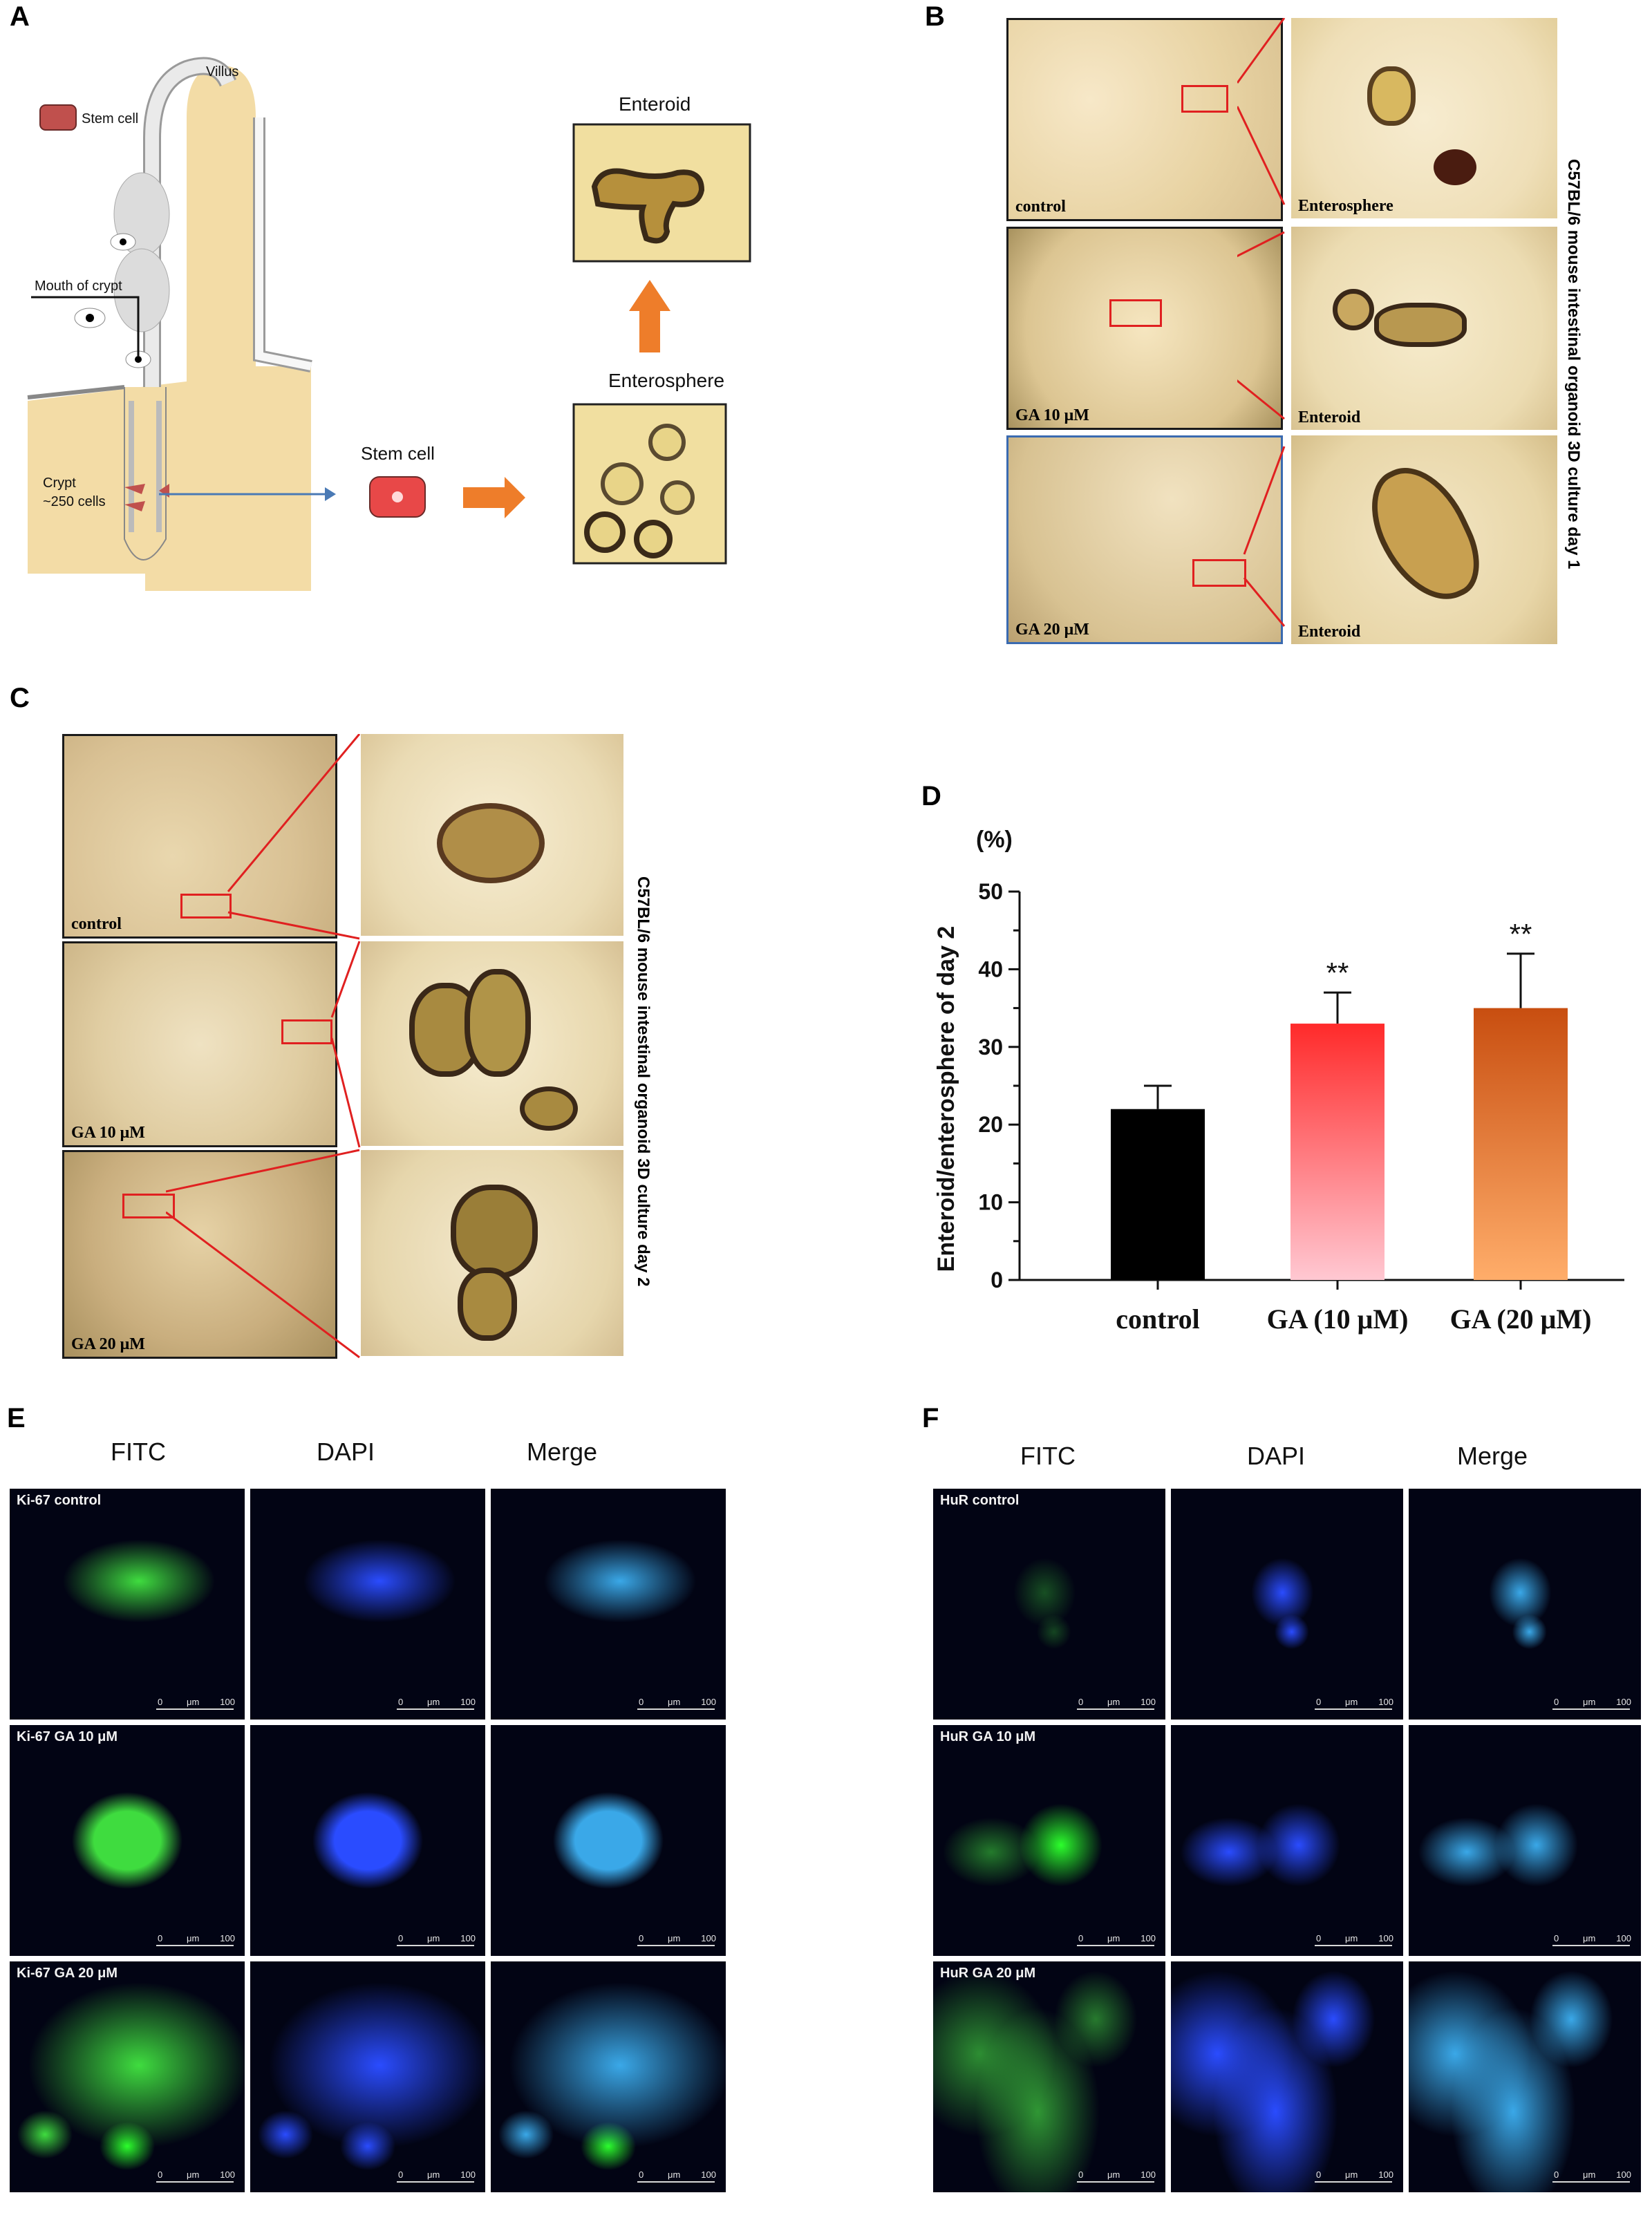  What do you see at coordinates (108, 1344) in the screenshot?
I see `panel-c-row-label: GA 20 μM` at bounding box center [108, 1344].